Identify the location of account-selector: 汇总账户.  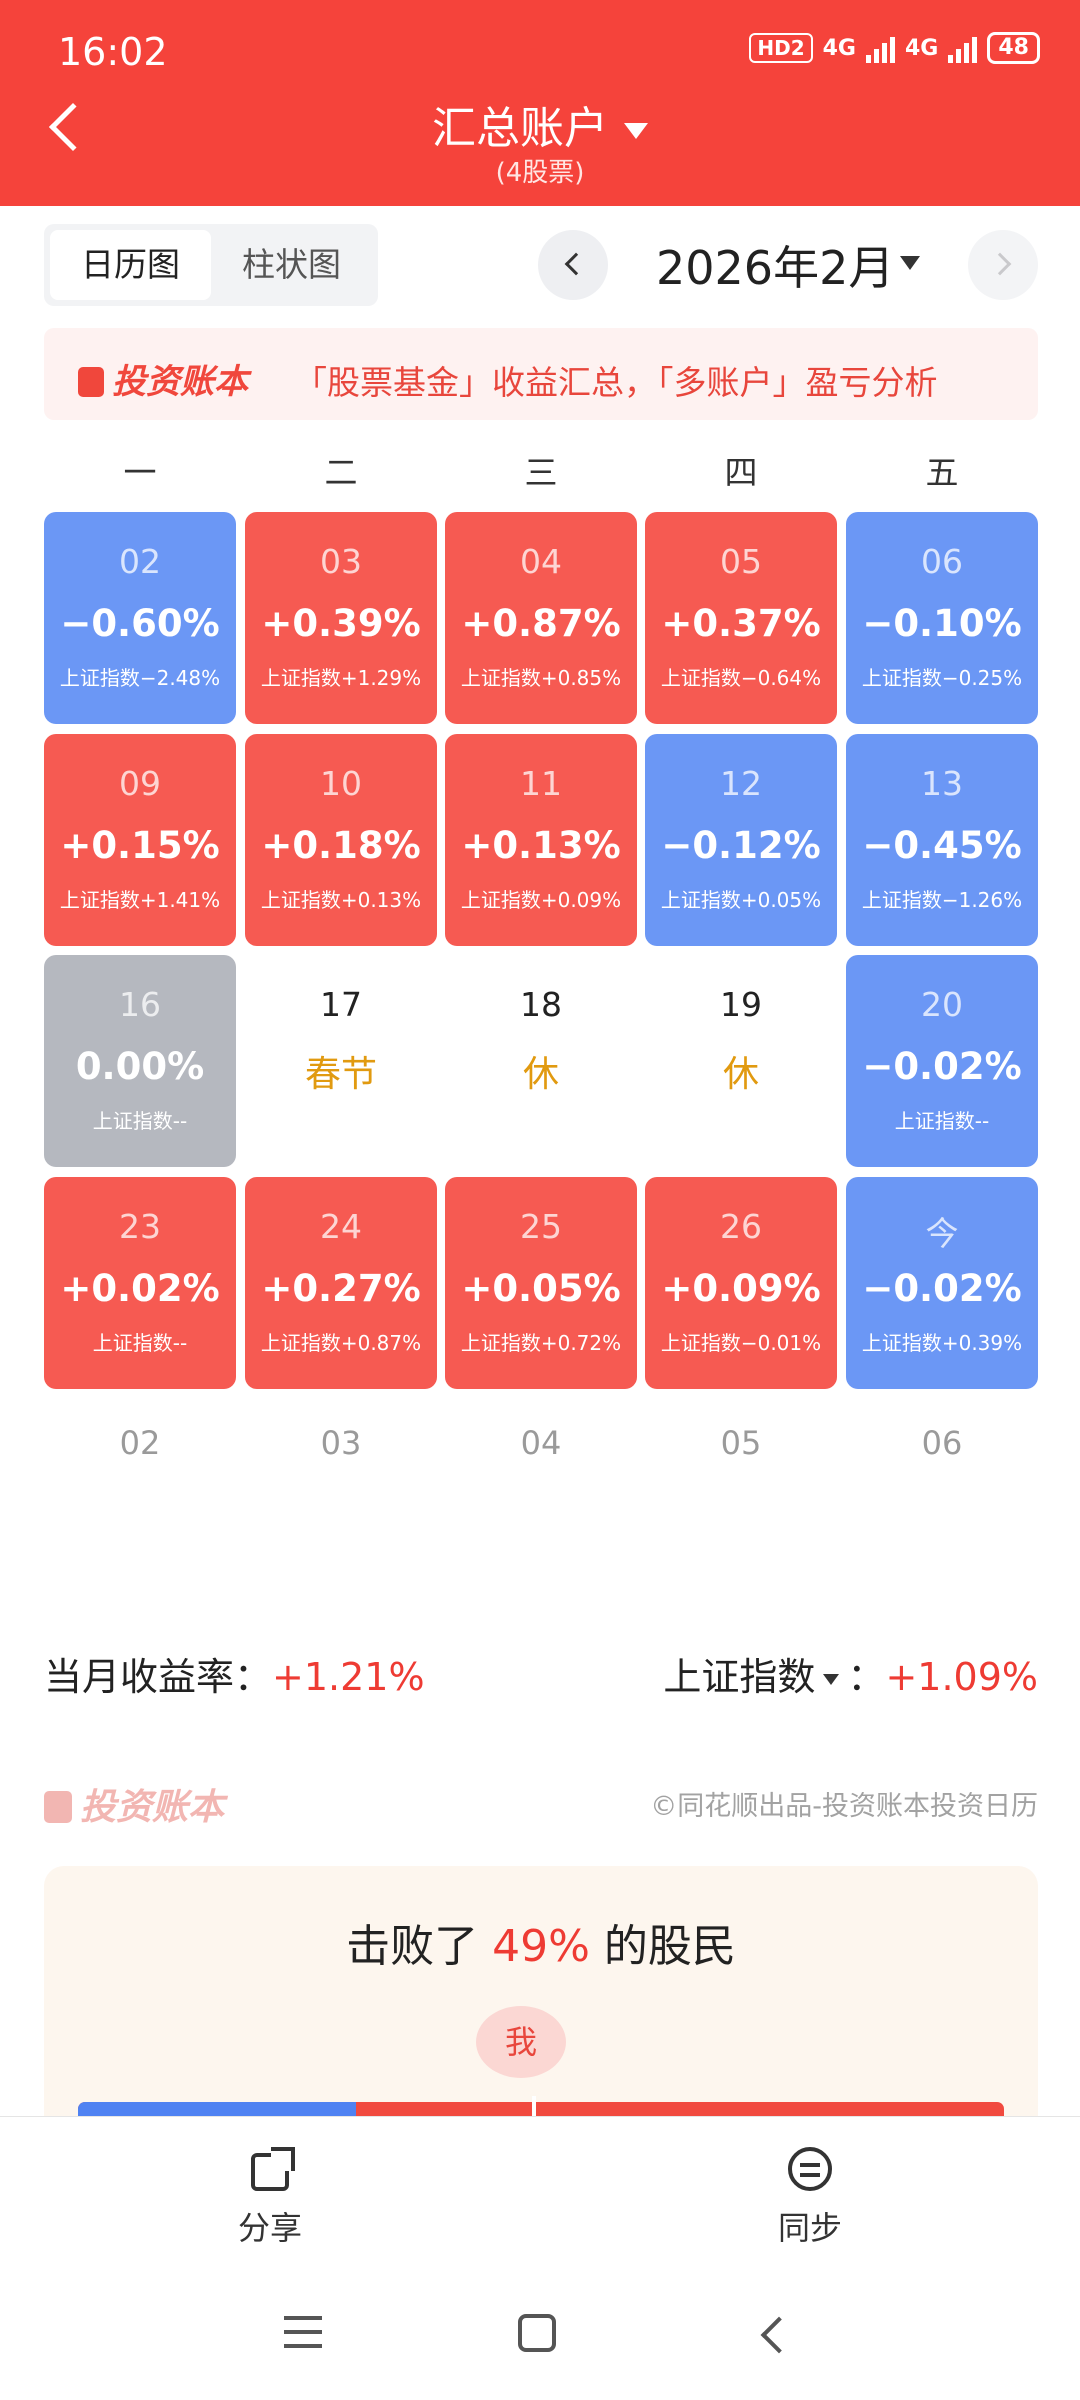
(540, 124).